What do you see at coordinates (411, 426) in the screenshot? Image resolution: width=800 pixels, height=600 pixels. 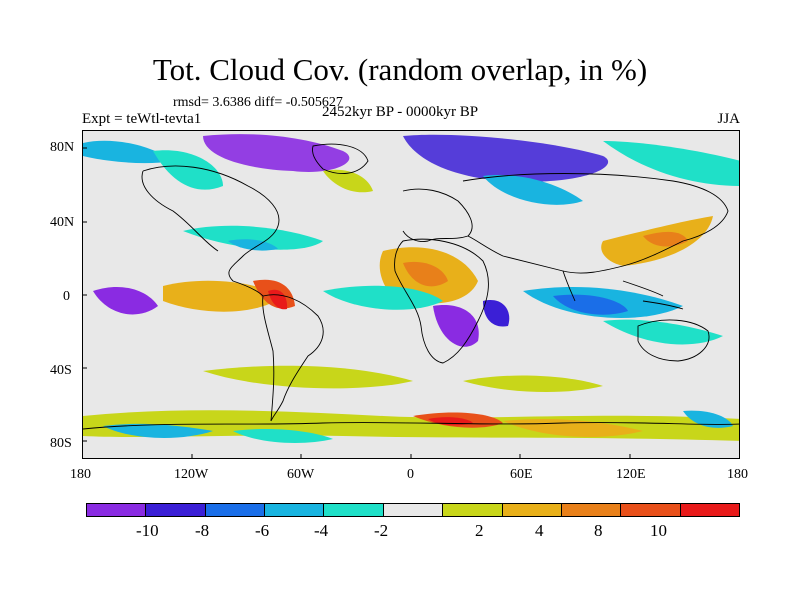 I see `coastline-antarctica` at bounding box center [411, 426].